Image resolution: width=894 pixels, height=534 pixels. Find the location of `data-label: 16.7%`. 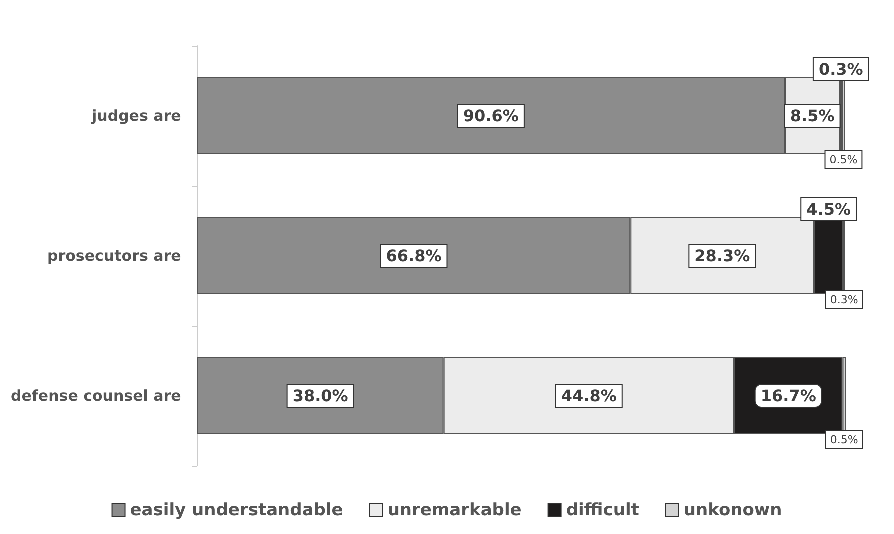

data-label: 16.7% is located at coordinates (788, 396).